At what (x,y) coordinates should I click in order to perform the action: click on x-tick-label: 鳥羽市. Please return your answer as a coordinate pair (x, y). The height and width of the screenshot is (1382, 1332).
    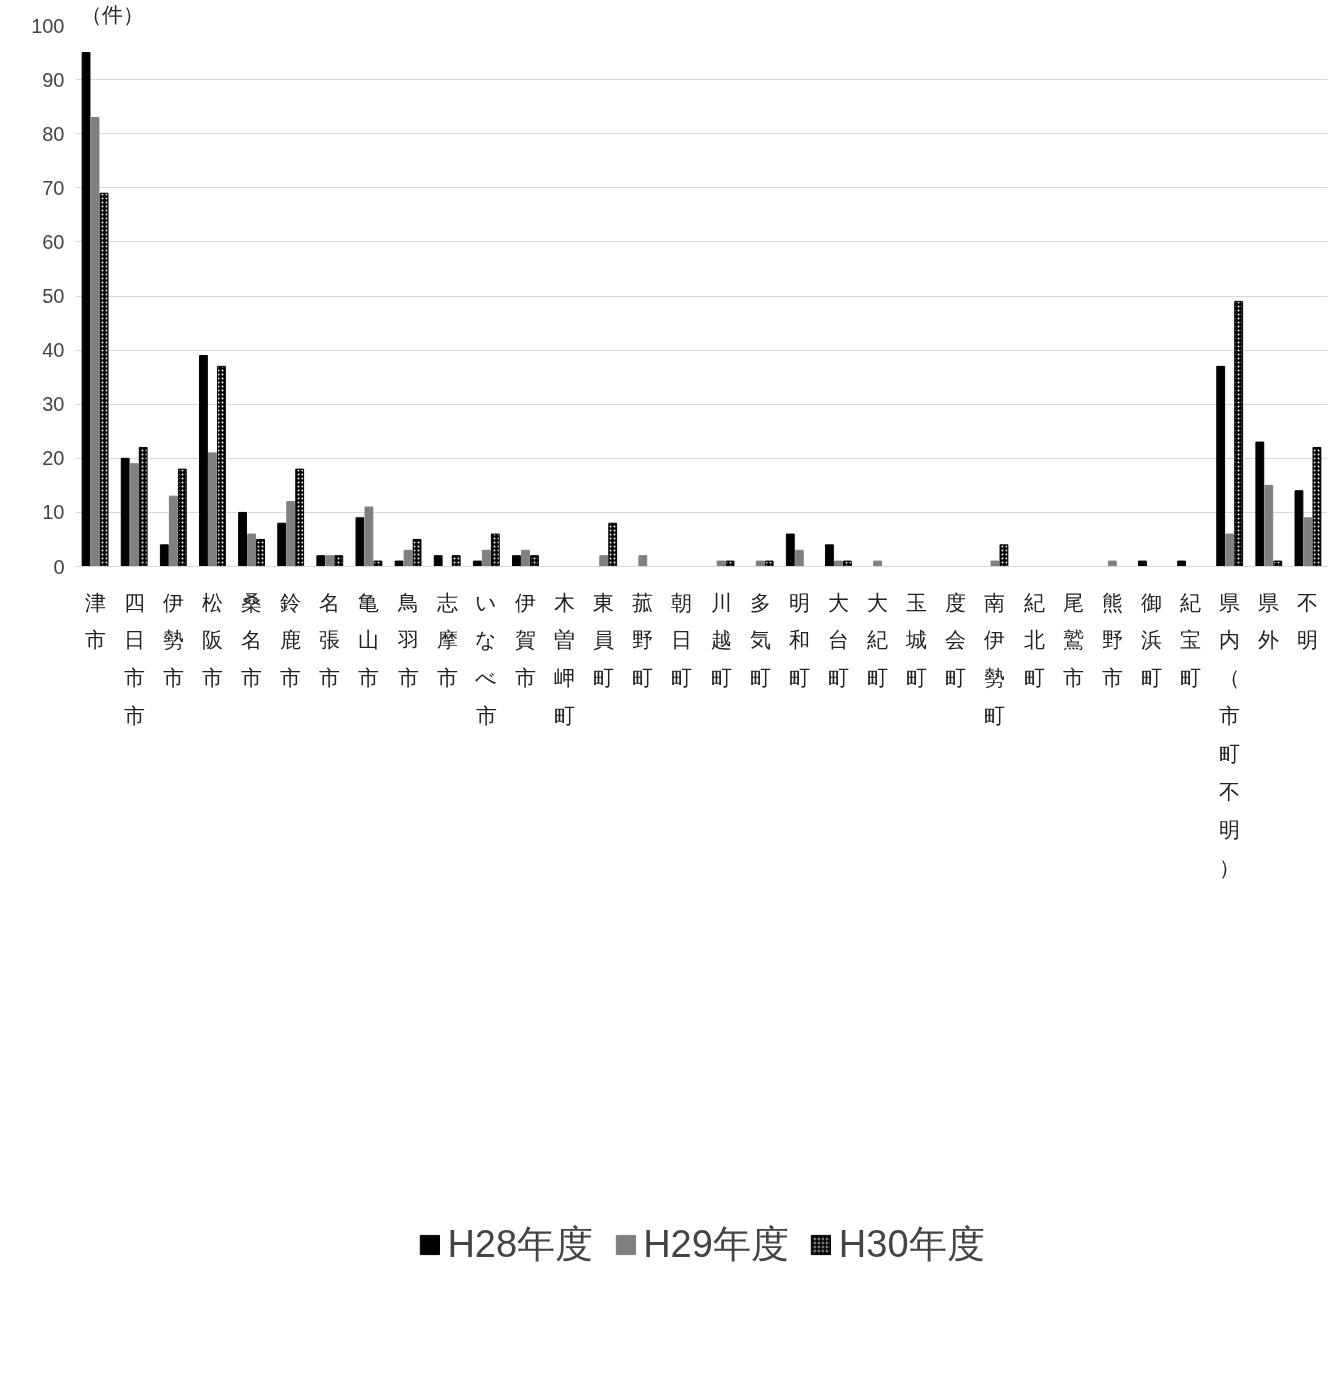
    Looking at the image, I should click on (407, 640).